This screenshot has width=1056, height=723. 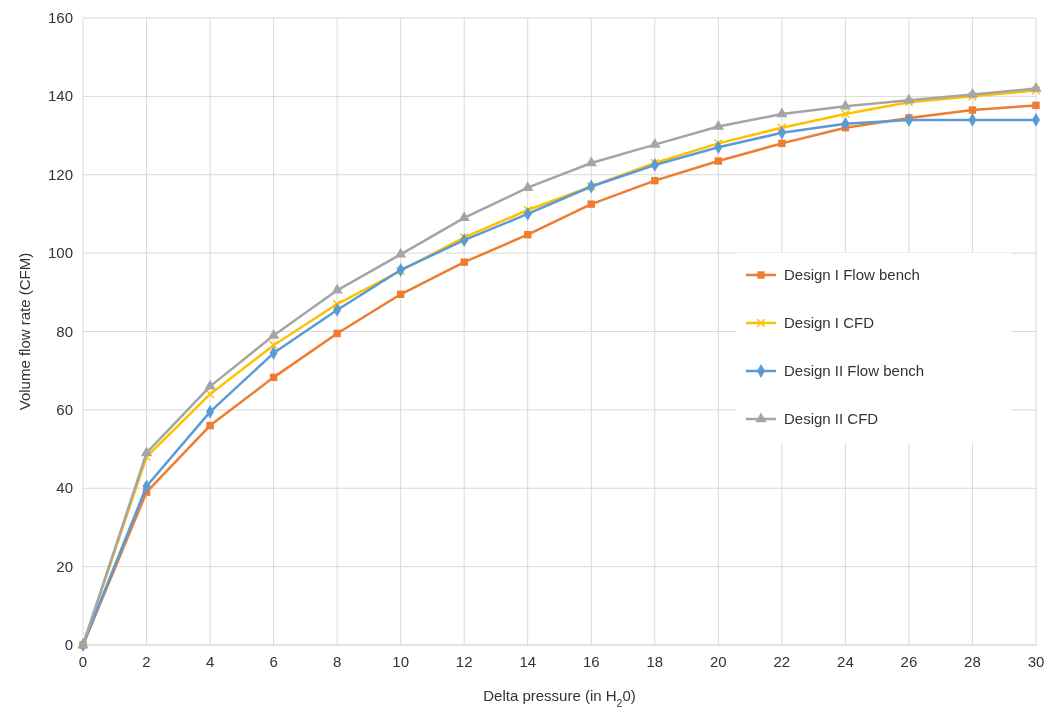 What do you see at coordinates (559, 698) in the screenshot?
I see `x-axis-title: Delta pressure (in H$_{2}$0)` at bounding box center [559, 698].